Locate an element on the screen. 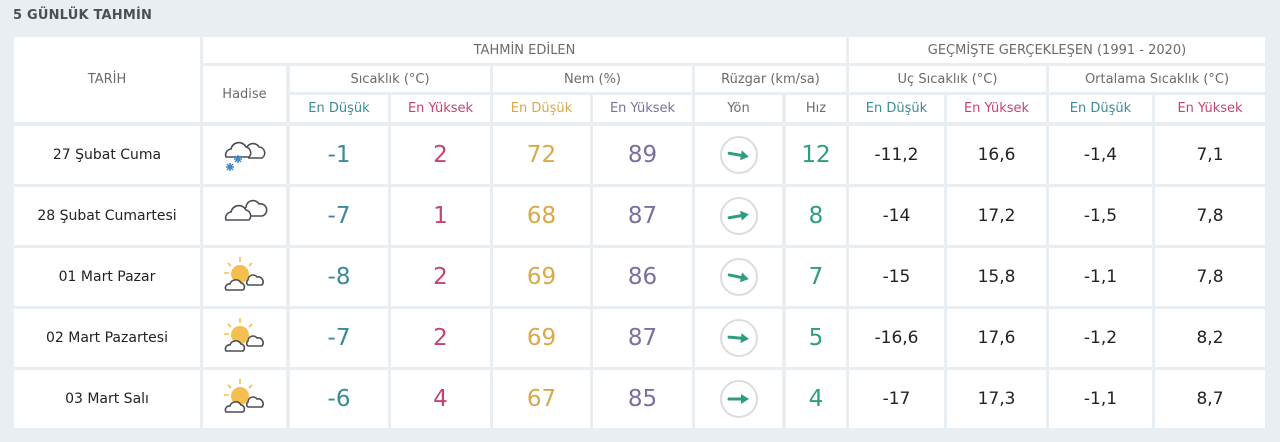 This screenshot has width=1280, height=442. wind-speed-cell: 7 is located at coordinates (816, 277).